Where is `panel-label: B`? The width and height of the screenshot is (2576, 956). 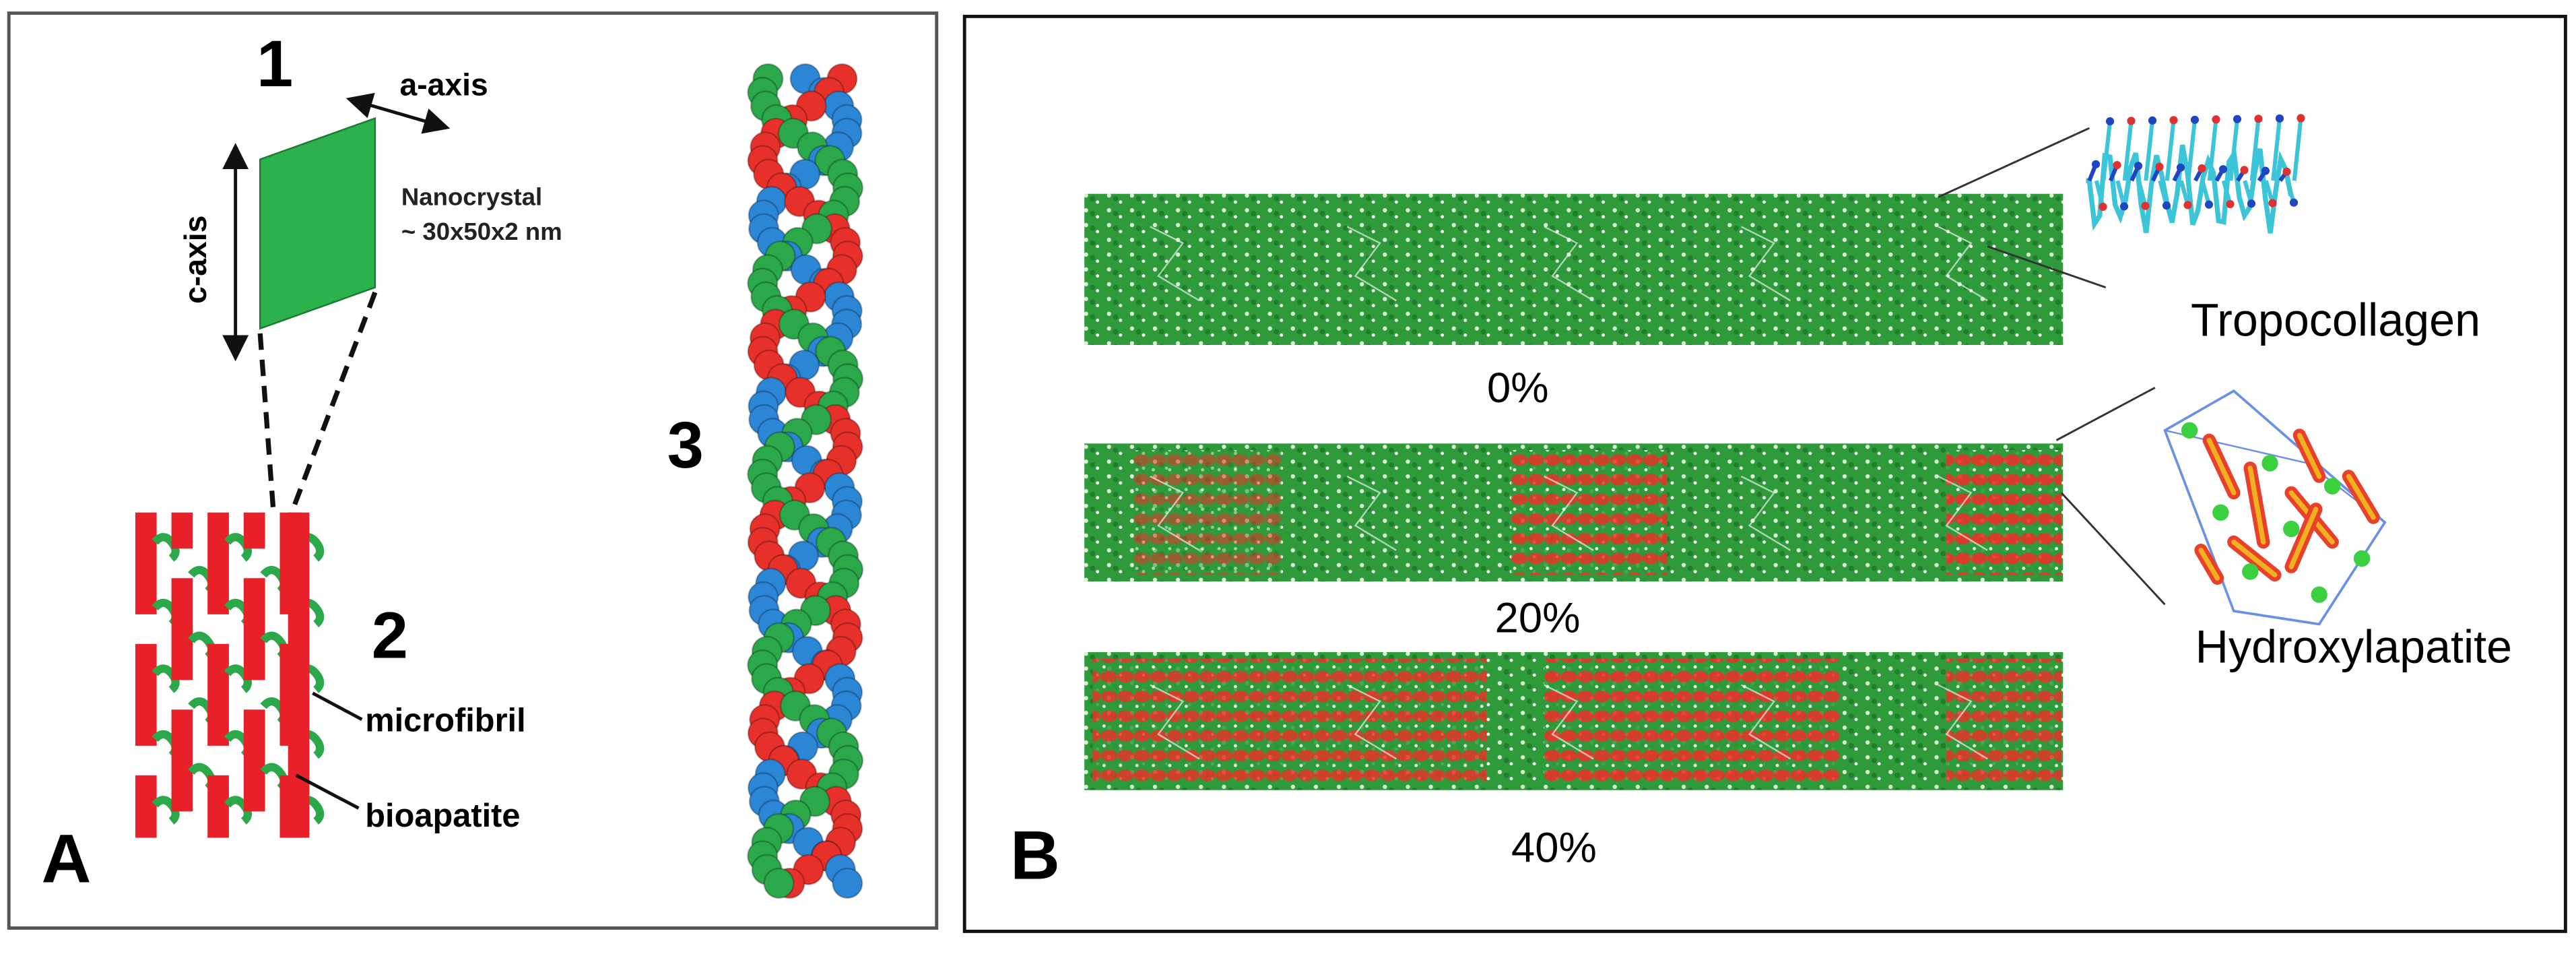 panel-label: B is located at coordinates (1035, 855).